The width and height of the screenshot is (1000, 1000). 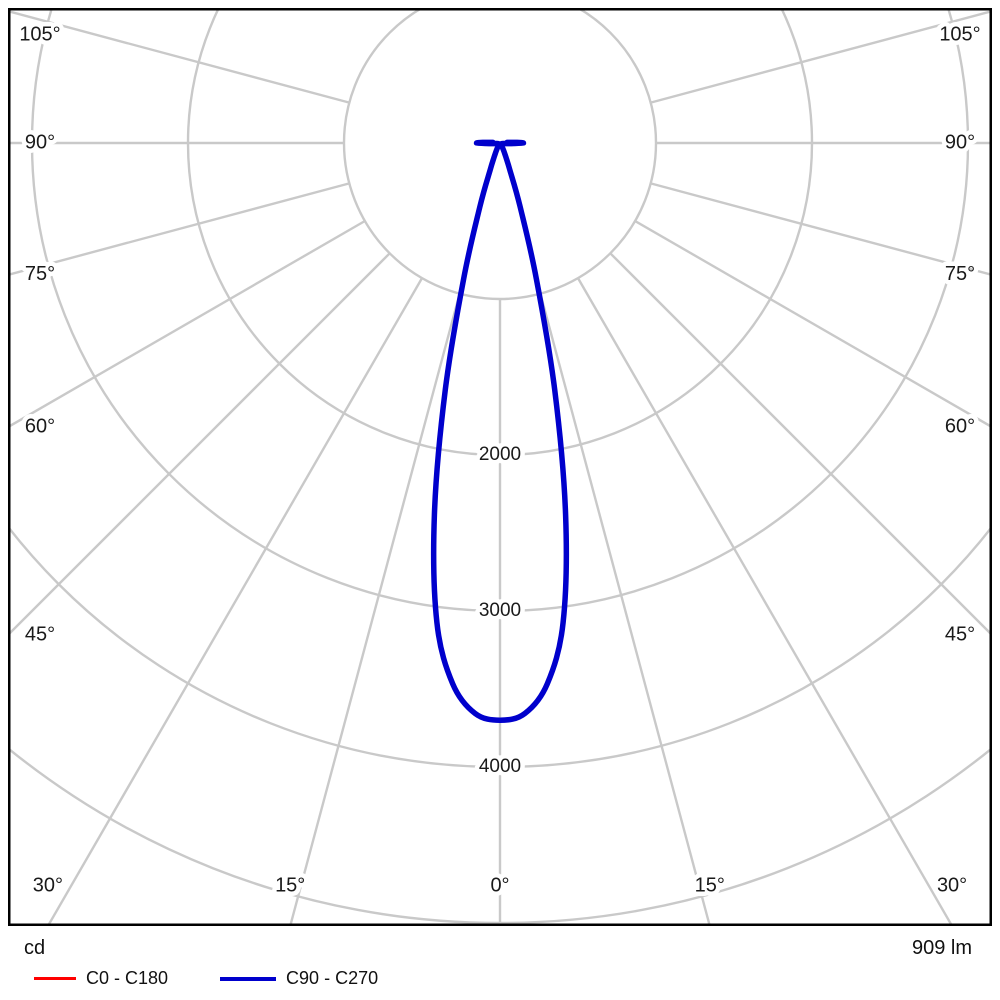 What do you see at coordinates (127, 978) in the screenshot?
I see `legend-label-c0-c180: C0 - C180` at bounding box center [127, 978].